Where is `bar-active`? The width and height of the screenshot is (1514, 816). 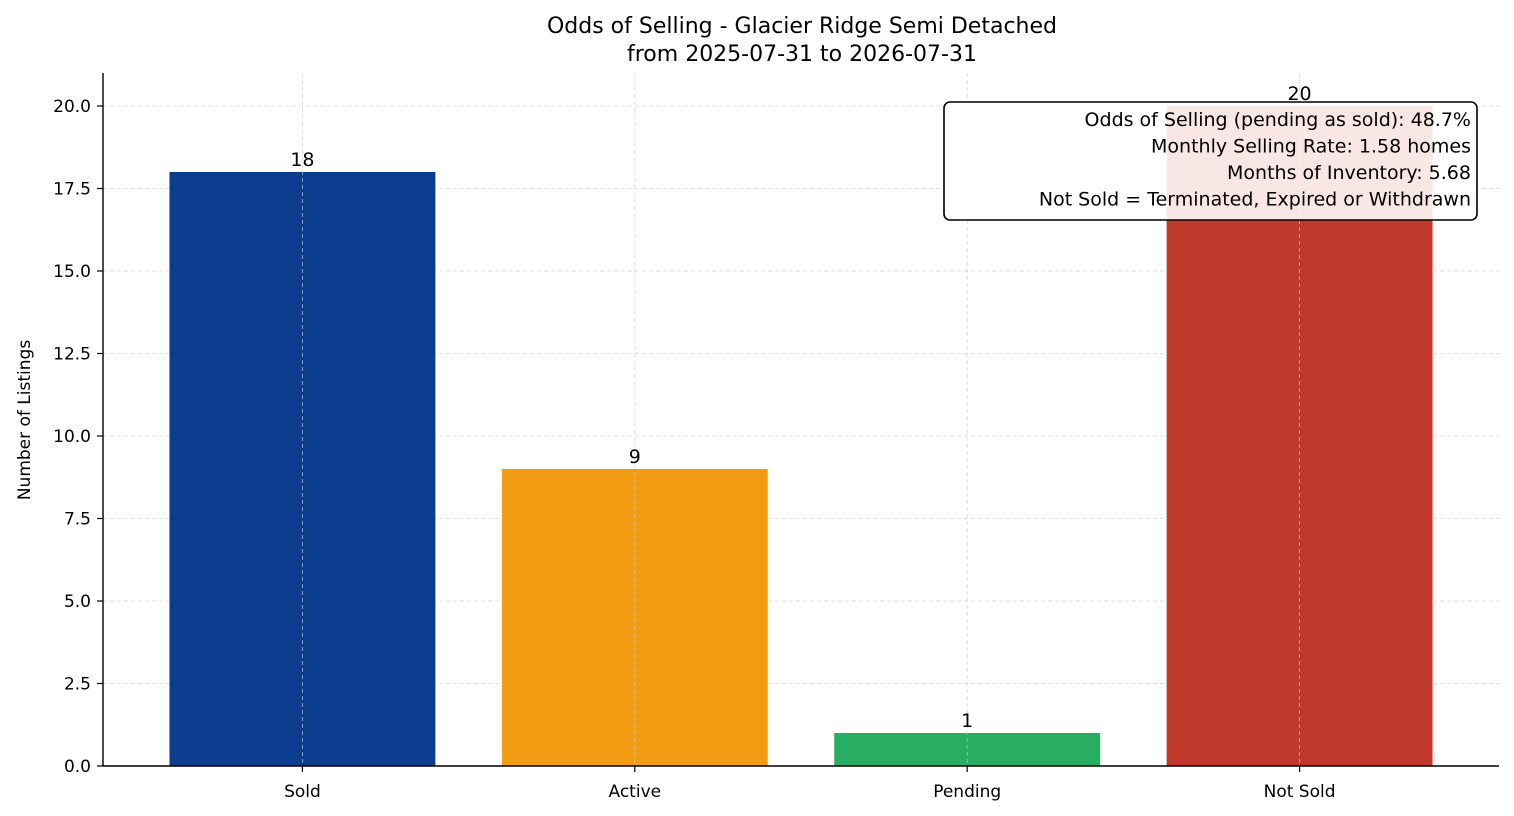 bar-active is located at coordinates (634, 617).